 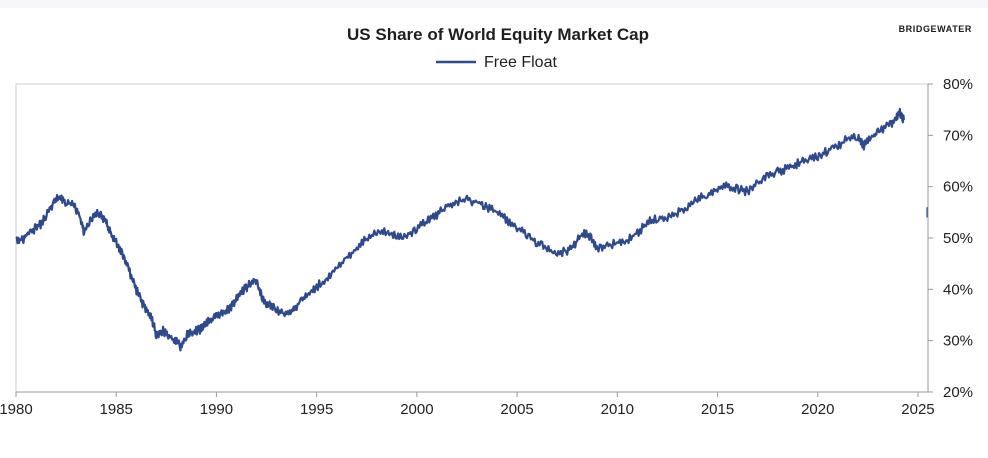 I want to click on top-strip, so click(x=494, y=4).